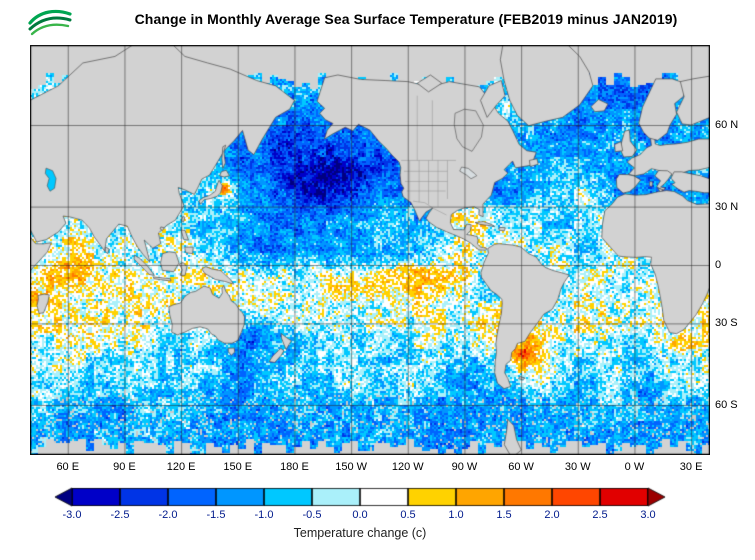 The height and width of the screenshot is (560, 755). Describe the element at coordinates (68, 467) in the screenshot. I see `lon-tick-label: 60 E` at that location.